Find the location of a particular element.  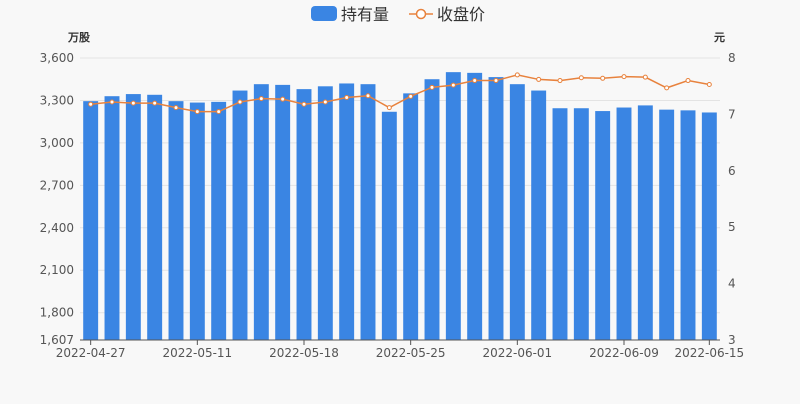

left-tick-label: 3,600 is located at coordinates (57, 58).